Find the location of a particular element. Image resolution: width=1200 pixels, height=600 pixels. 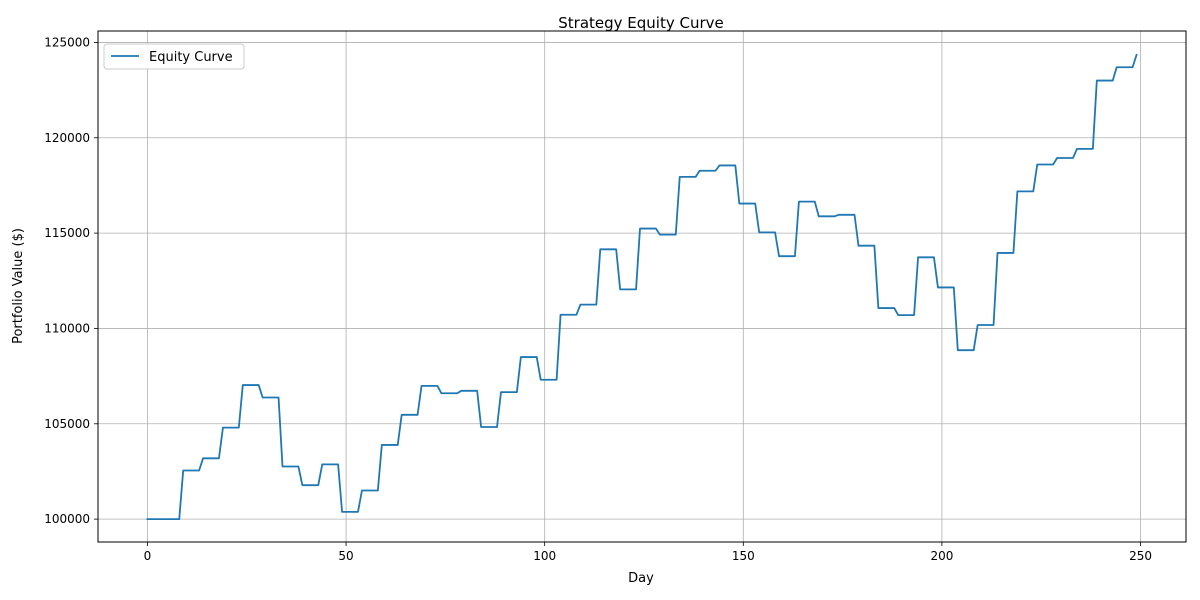

y-tick-label: 125000 is located at coordinates (67, 42).